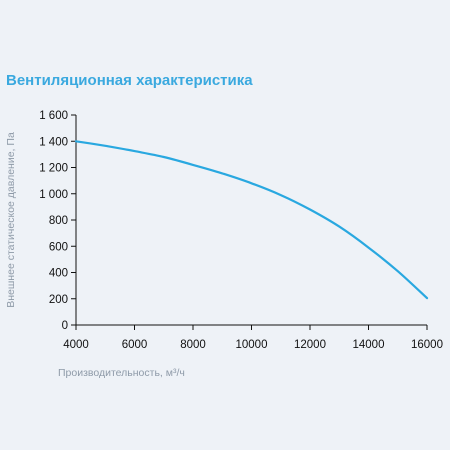 This screenshot has width=450, height=450. What do you see at coordinates (193, 345) in the screenshot?
I see `x-tick-label: 8000` at bounding box center [193, 345].